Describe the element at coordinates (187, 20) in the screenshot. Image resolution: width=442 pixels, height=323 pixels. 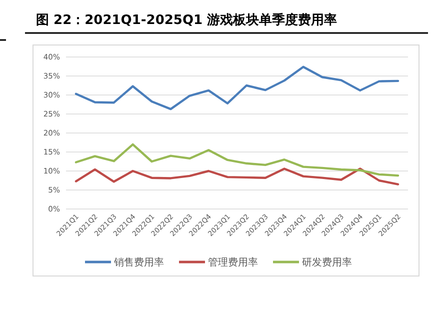
I see `chart-title: 图 22：2021Q1-2025Q1 游戏板块单季度费用率` at that location.